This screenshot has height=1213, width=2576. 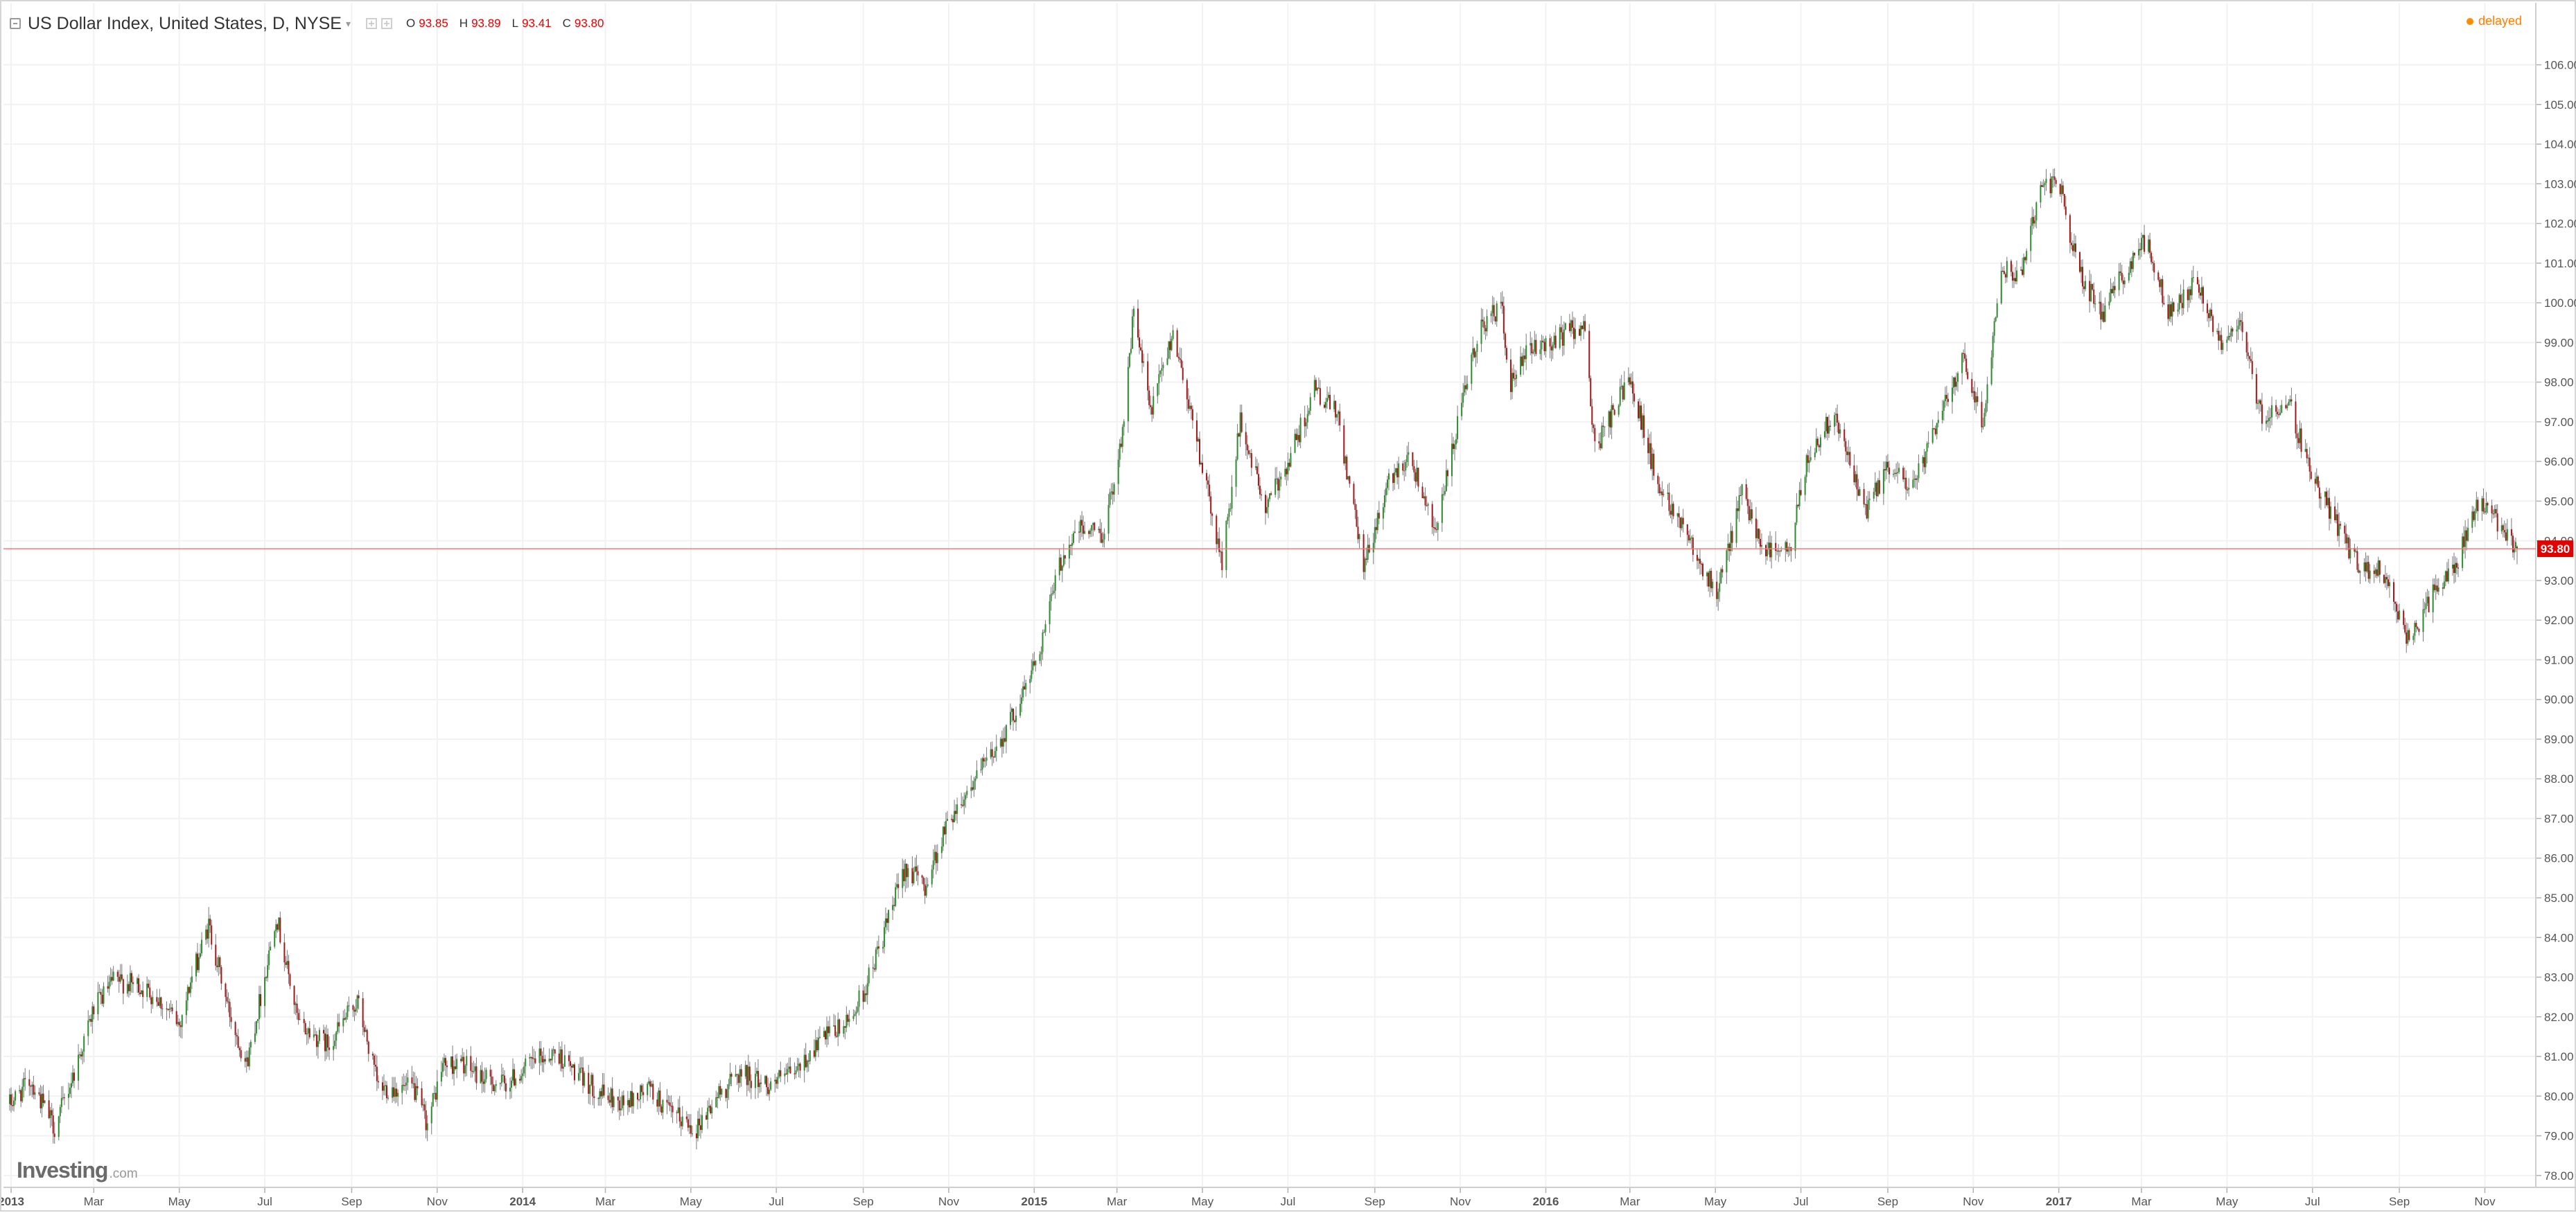 What do you see at coordinates (2141, 1201) in the screenshot?
I see `x-tick-label: Mar` at bounding box center [2141, 1201].